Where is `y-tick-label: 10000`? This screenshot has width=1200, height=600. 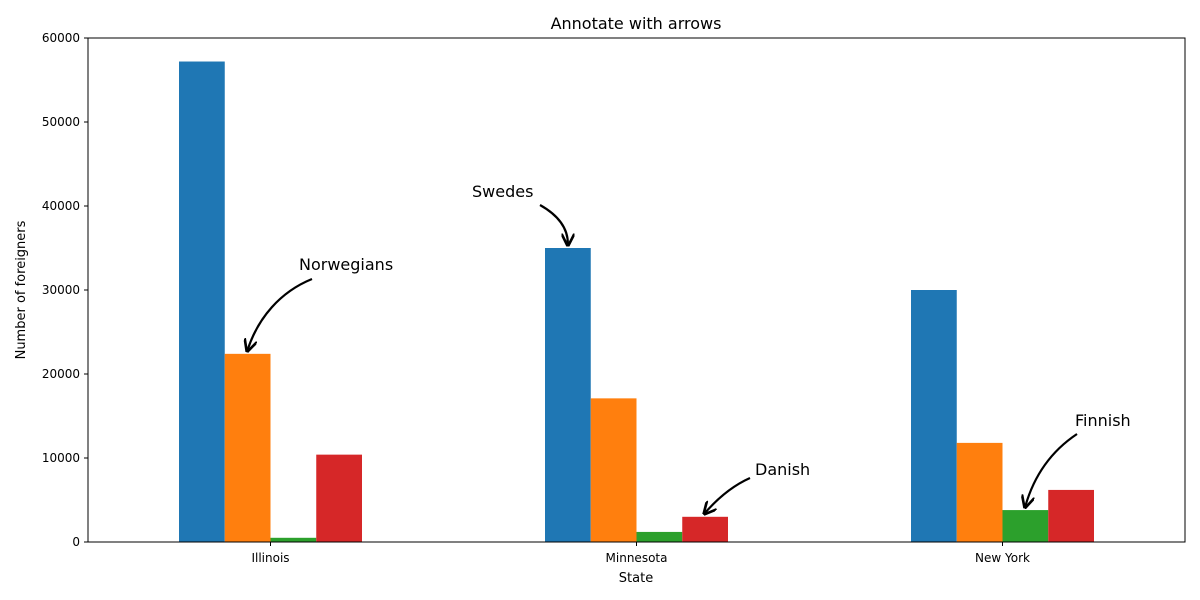 y-tick-label: 10000 is located at coordinates (61, 458).